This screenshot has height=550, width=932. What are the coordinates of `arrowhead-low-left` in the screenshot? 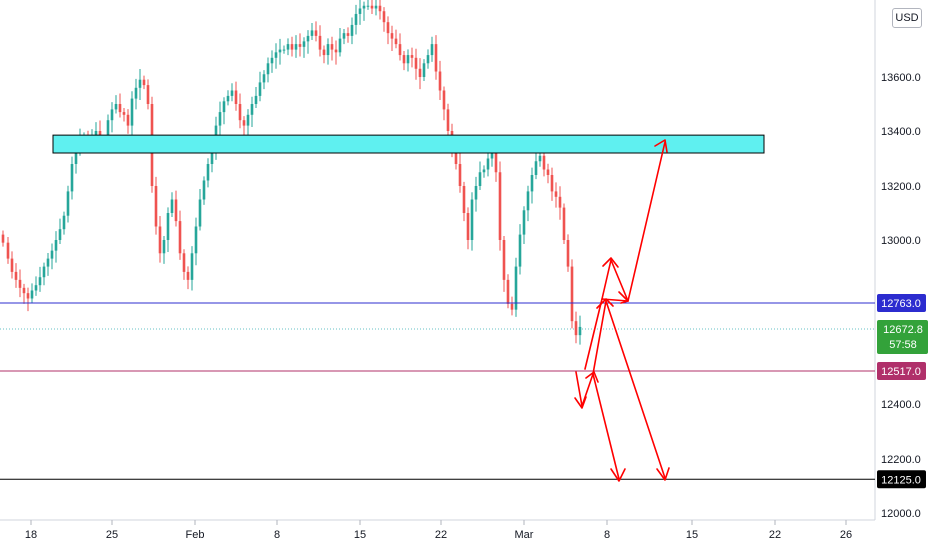 It's located at (580, 402).